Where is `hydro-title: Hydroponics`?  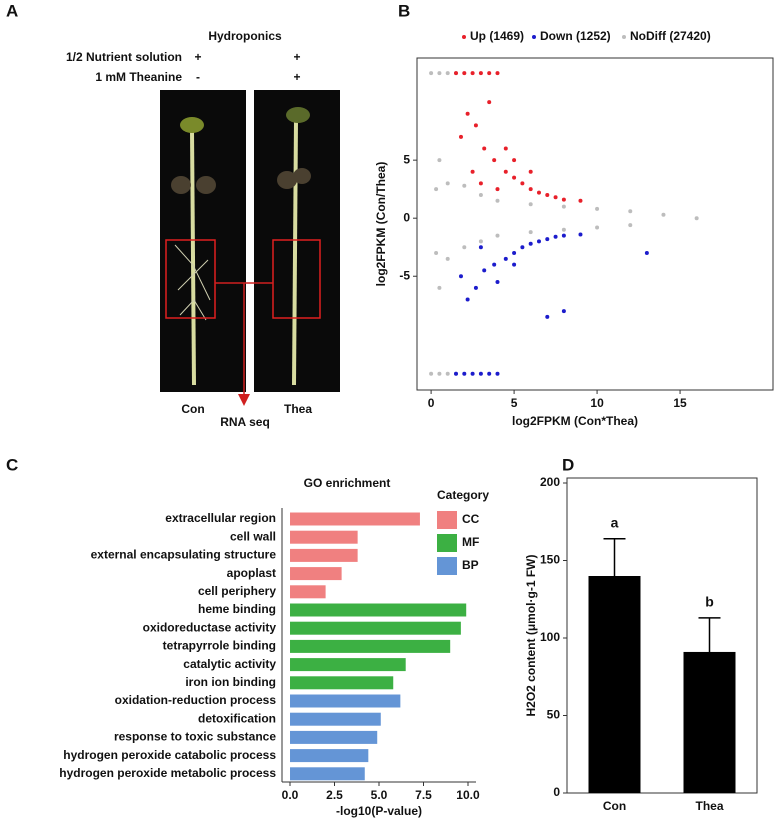 hydro-title: Hydroponics is located at coordinates (245, 36).